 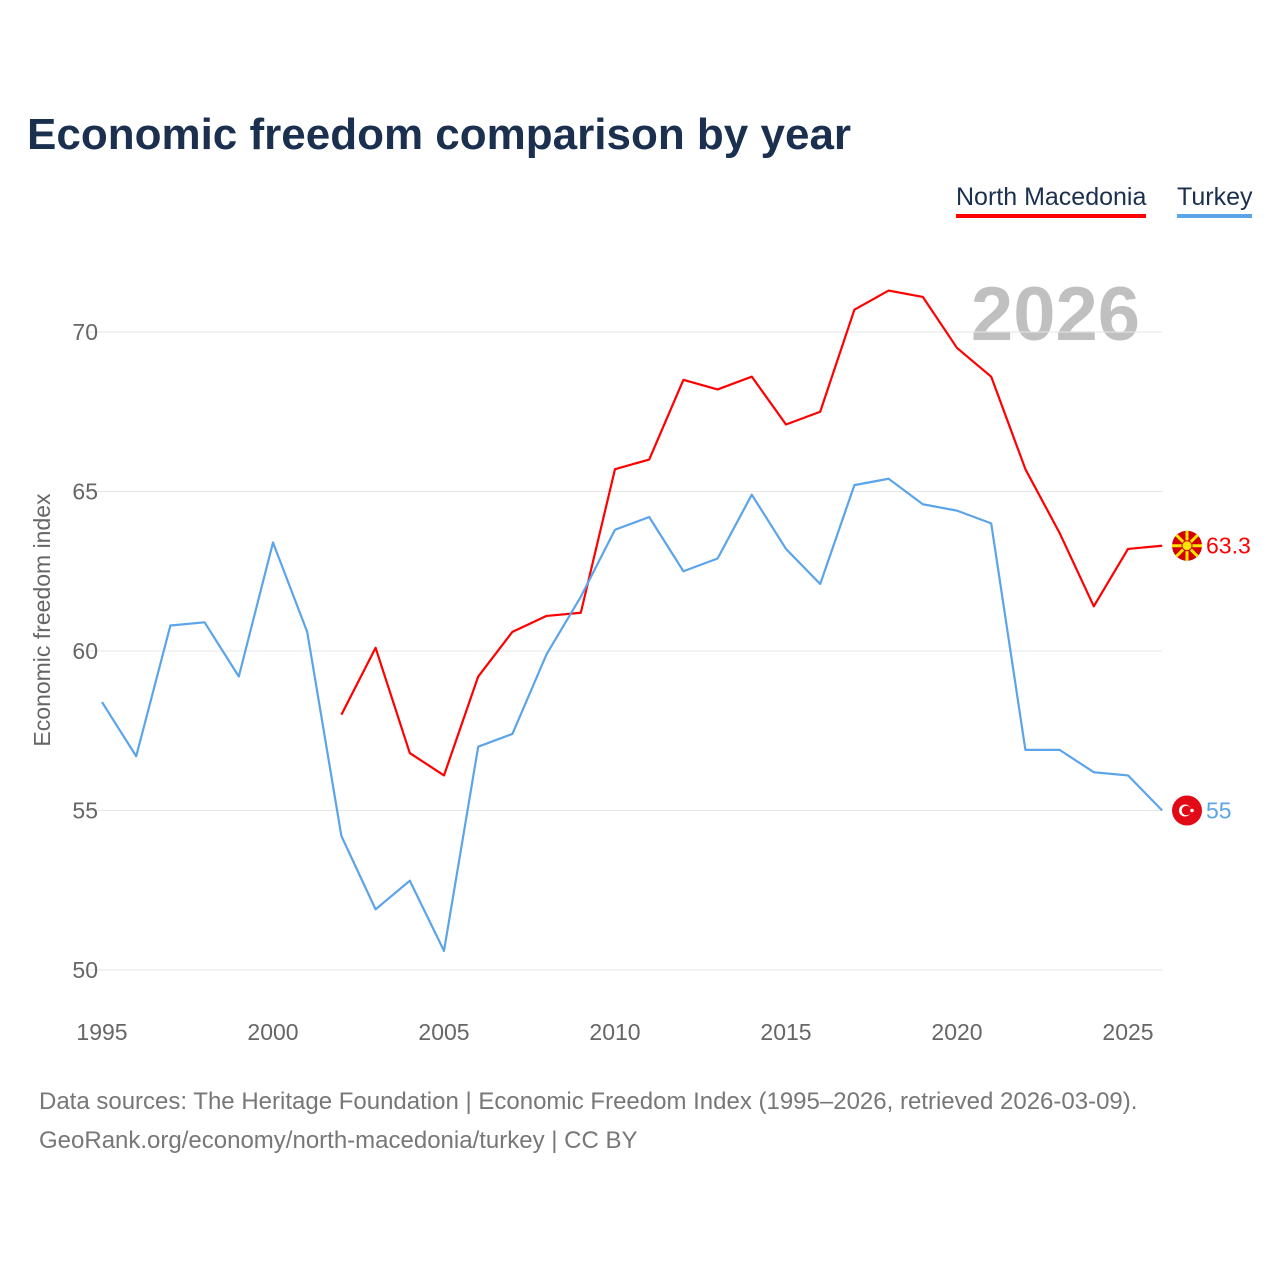 What do you see at coordinates (1228, 546) in the screenshot?
I see `end-value-label: 63.3` at bounding box center [1228, 546].